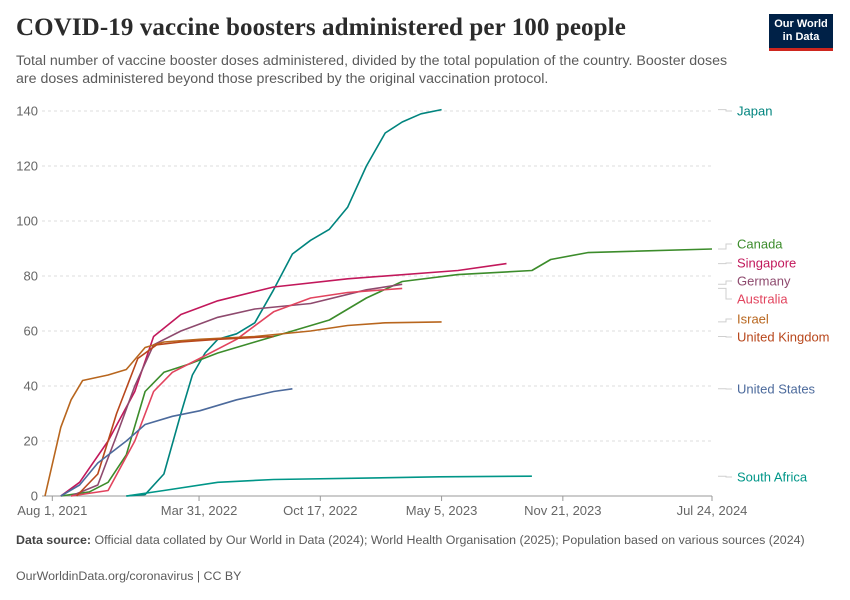 Image resolution: width=850 pixels, height=600 pixels. I want to click on y-tick-label: 120, so click(27, 166).